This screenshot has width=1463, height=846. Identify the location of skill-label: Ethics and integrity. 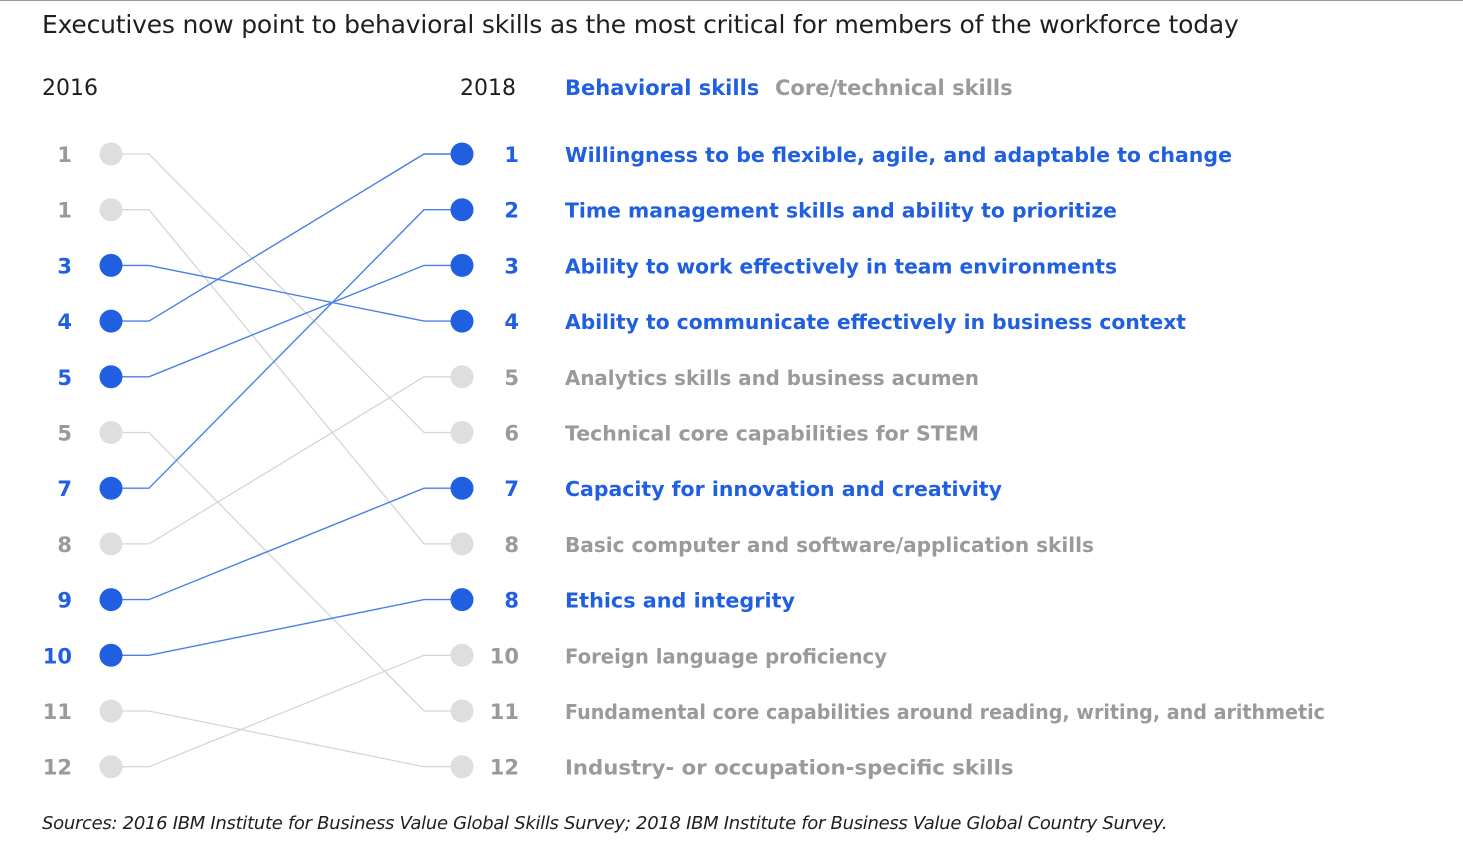
(680, 601).